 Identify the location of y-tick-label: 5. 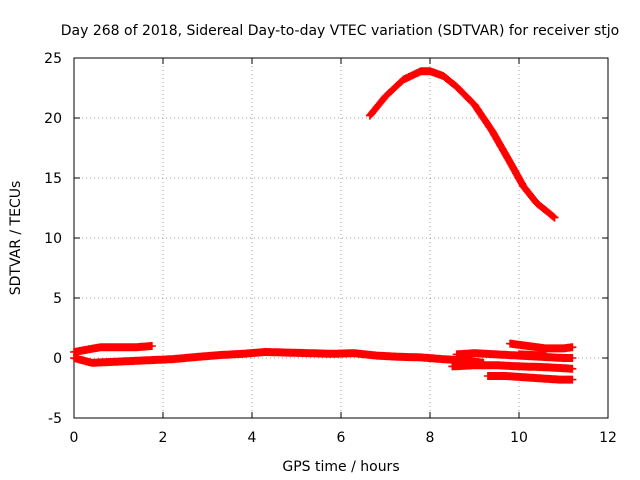
(57, 299).